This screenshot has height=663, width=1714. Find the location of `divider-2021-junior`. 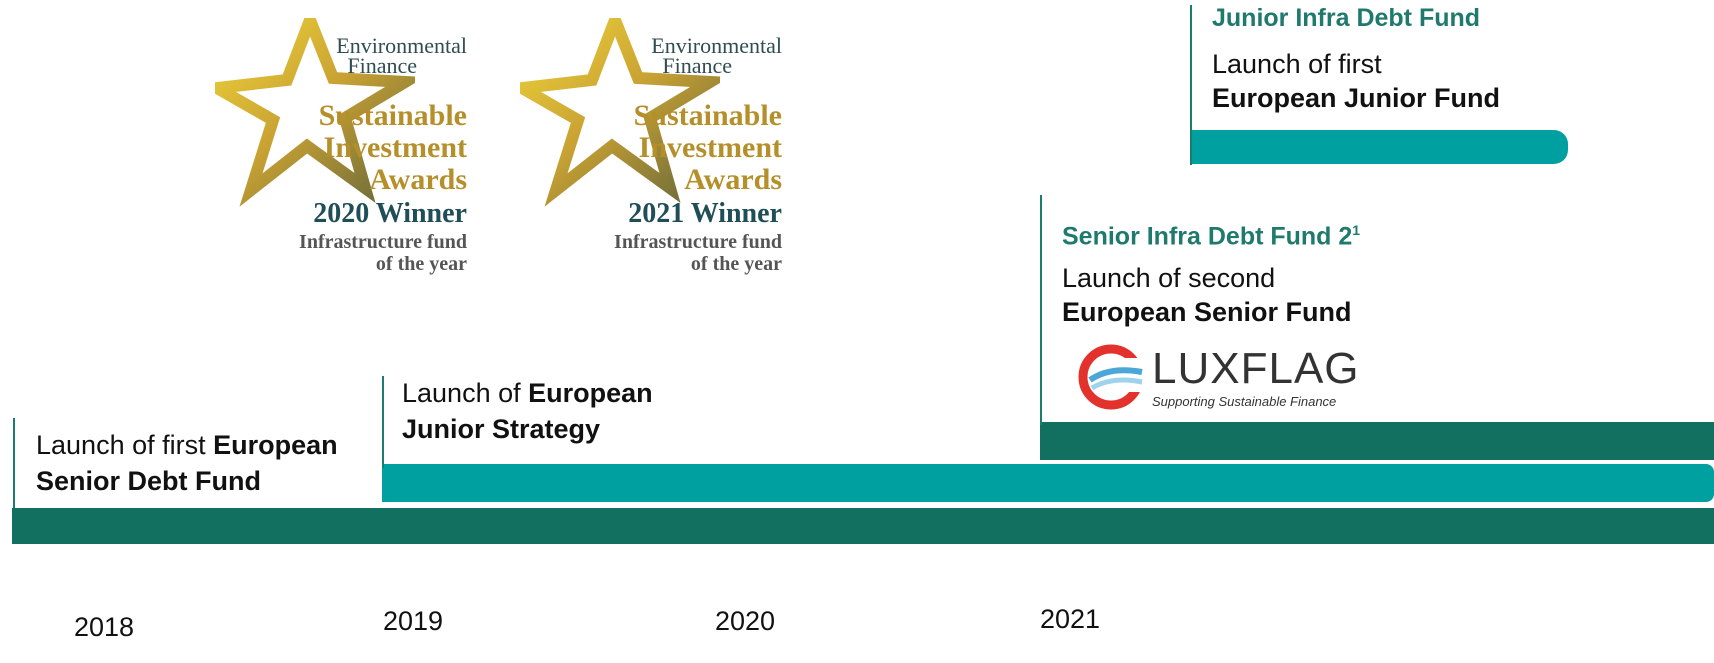

divider-2021-junior is located at coordinates (1191, 85).